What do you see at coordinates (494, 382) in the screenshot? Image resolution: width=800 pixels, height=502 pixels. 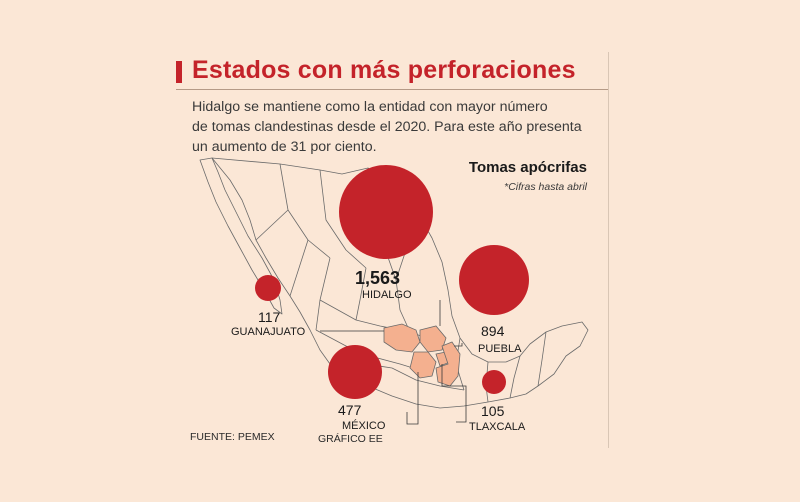 I see `bubble-tlaxcala` at bounding box center [494, 382].